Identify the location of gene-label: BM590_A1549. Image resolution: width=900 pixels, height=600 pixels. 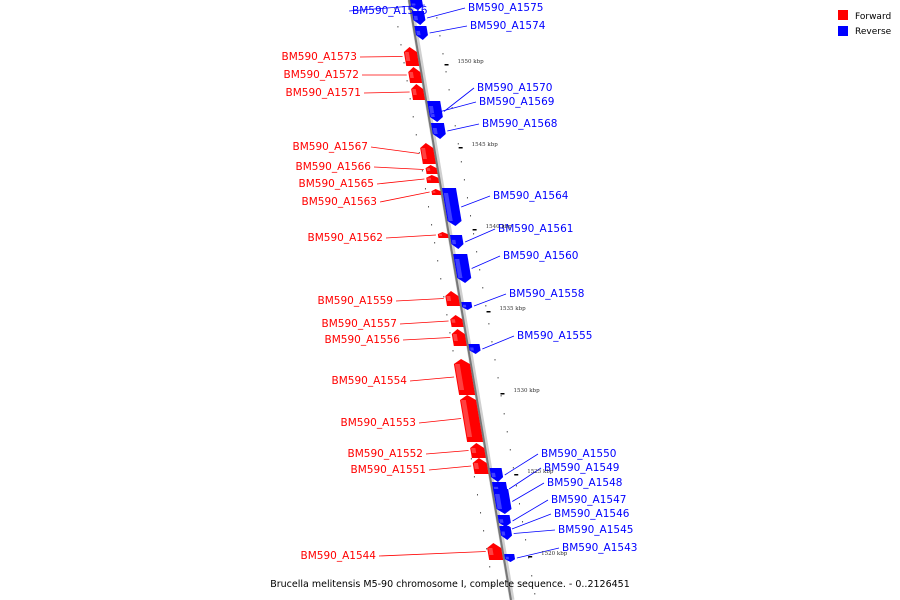
(581, 468).